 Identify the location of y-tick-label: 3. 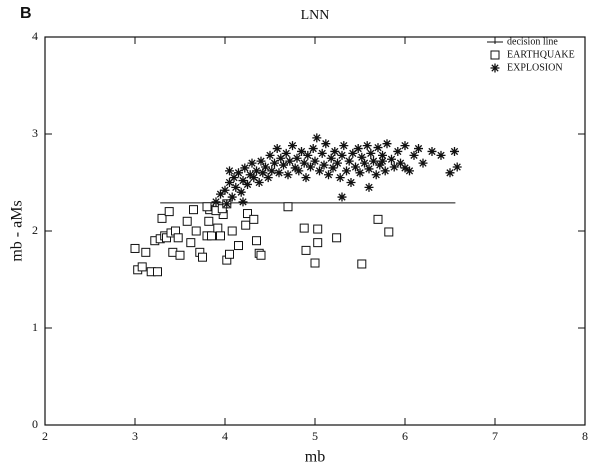
(35, 133).